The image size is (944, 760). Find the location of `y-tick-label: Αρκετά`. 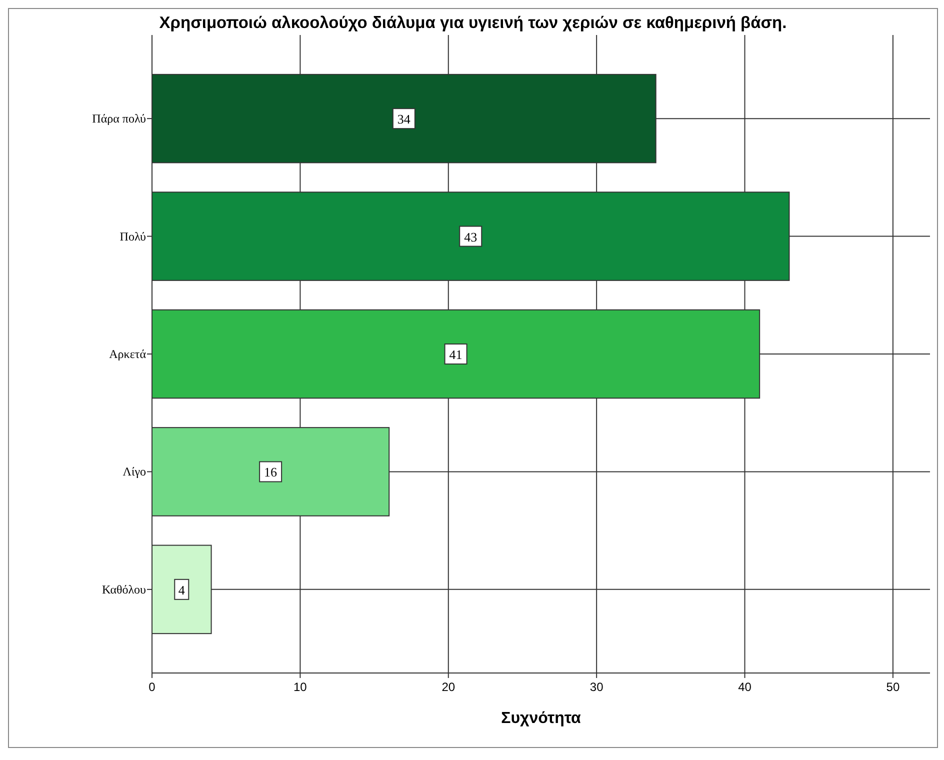

y-tick-label: Αρκετά is located at coordinates (128, 354).